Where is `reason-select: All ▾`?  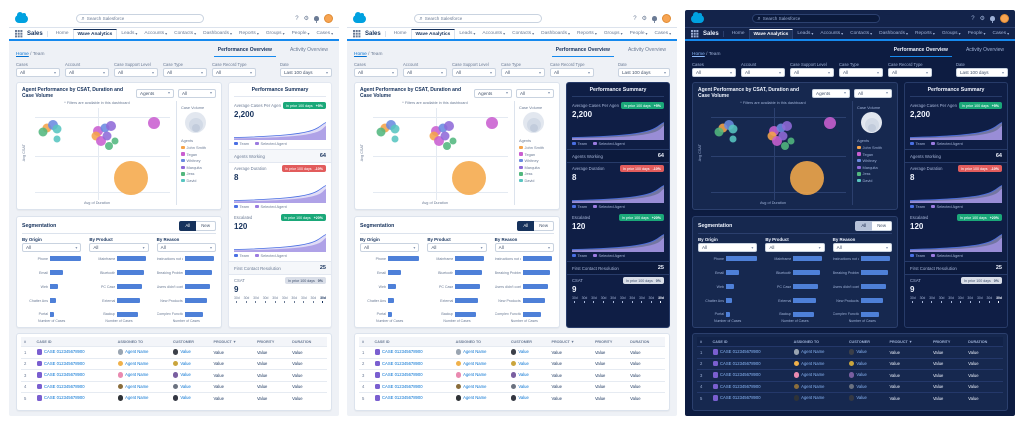
reason-select: All ▾ is located at coordinates (524, 248).